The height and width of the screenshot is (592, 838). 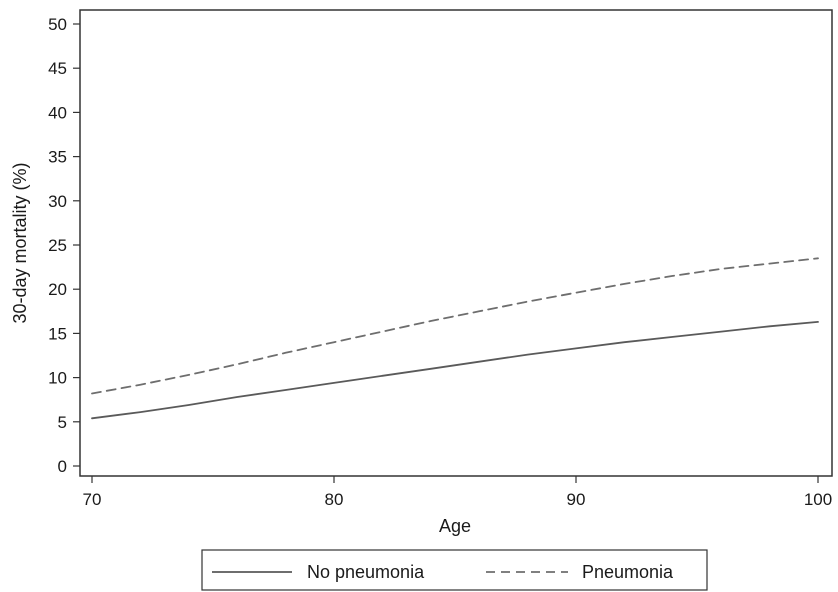 What do you see at coordinates (455, 526) in the screenshot?
I see `x-axis-title: Age` at bounding box center [455, 526].